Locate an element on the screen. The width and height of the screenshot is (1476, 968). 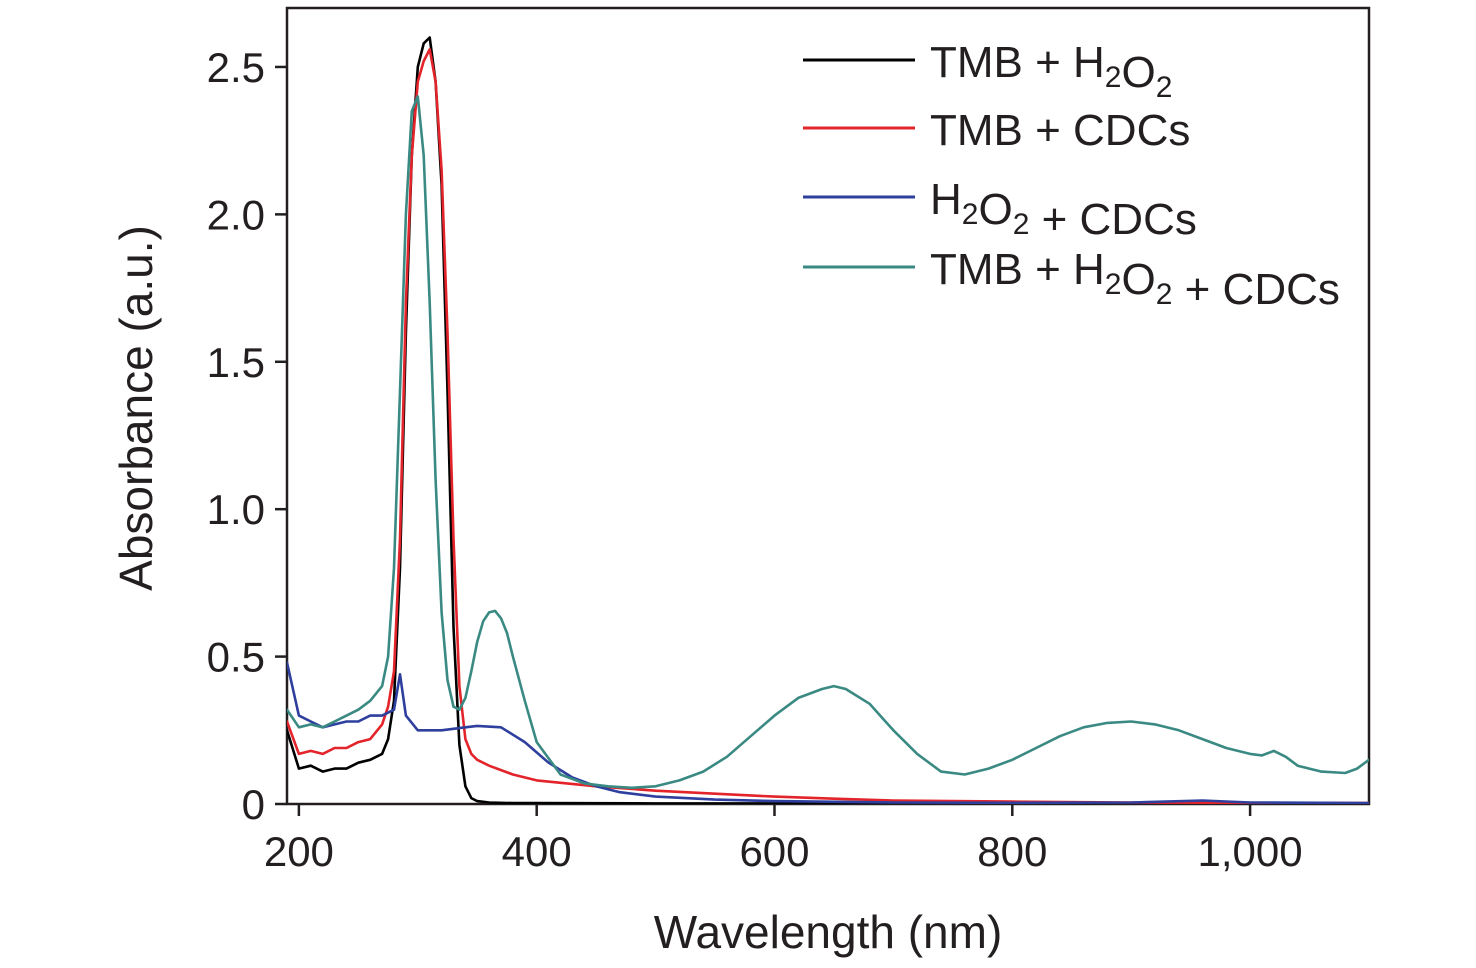
y-tick-label: 2.0 is located at coordinates (236, 214).